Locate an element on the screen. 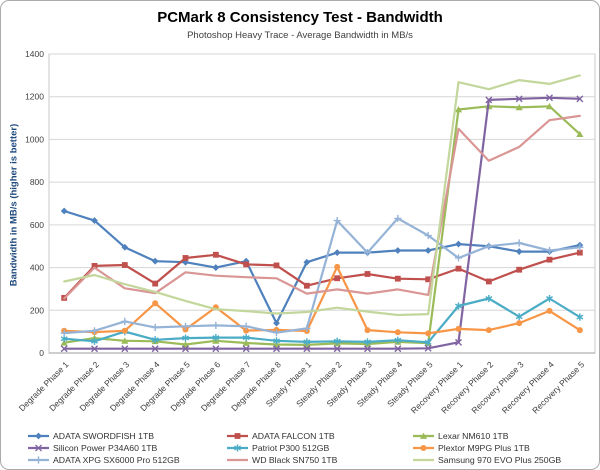 The height and width of the screenshot is (470, 600). x-category-label: Recovery Phase 2 is located at coordinates (467, 387).